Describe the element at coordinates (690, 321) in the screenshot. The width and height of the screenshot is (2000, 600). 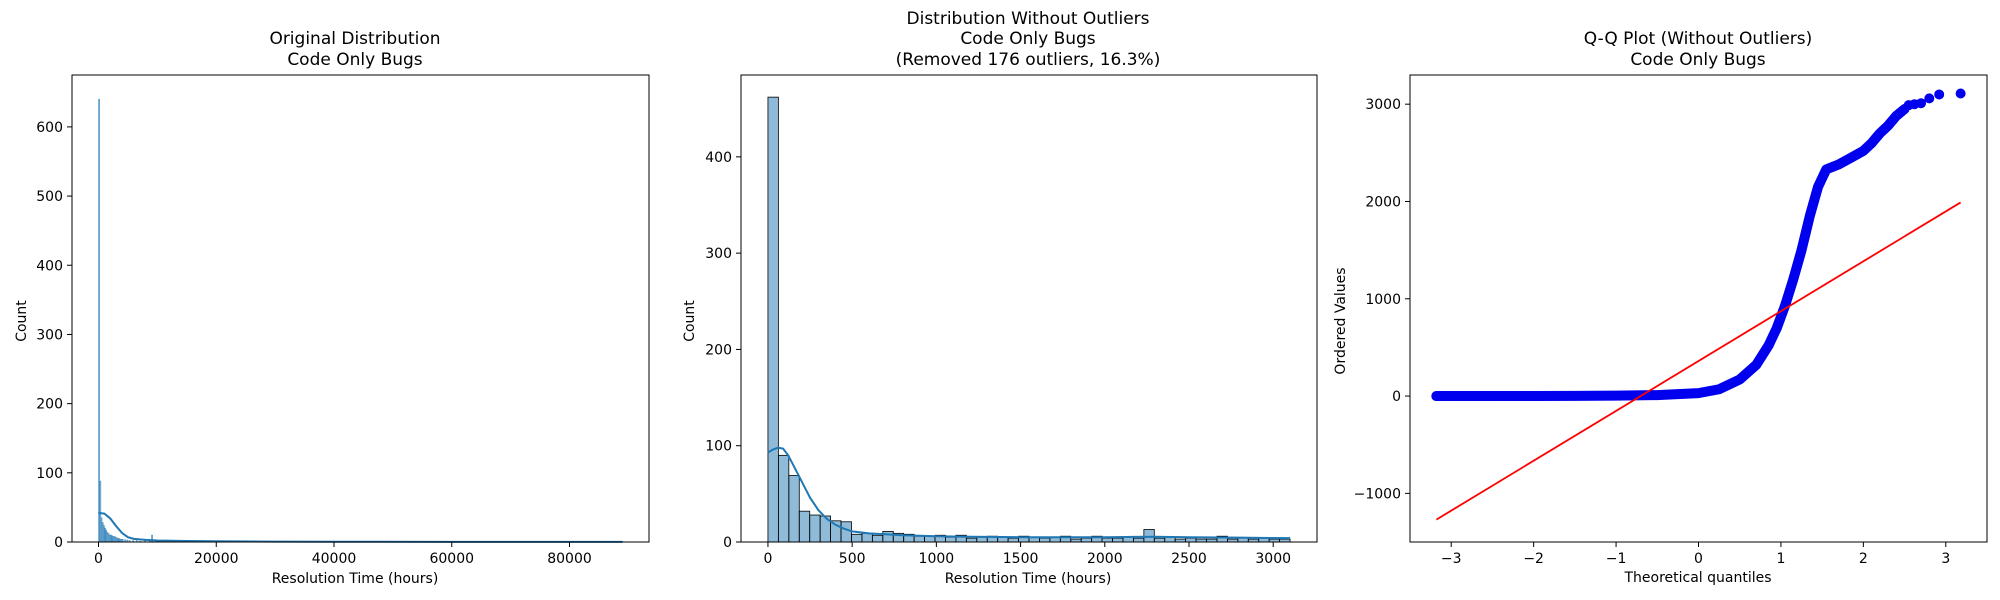
I see `panel2-ylabel: Count` at that location.